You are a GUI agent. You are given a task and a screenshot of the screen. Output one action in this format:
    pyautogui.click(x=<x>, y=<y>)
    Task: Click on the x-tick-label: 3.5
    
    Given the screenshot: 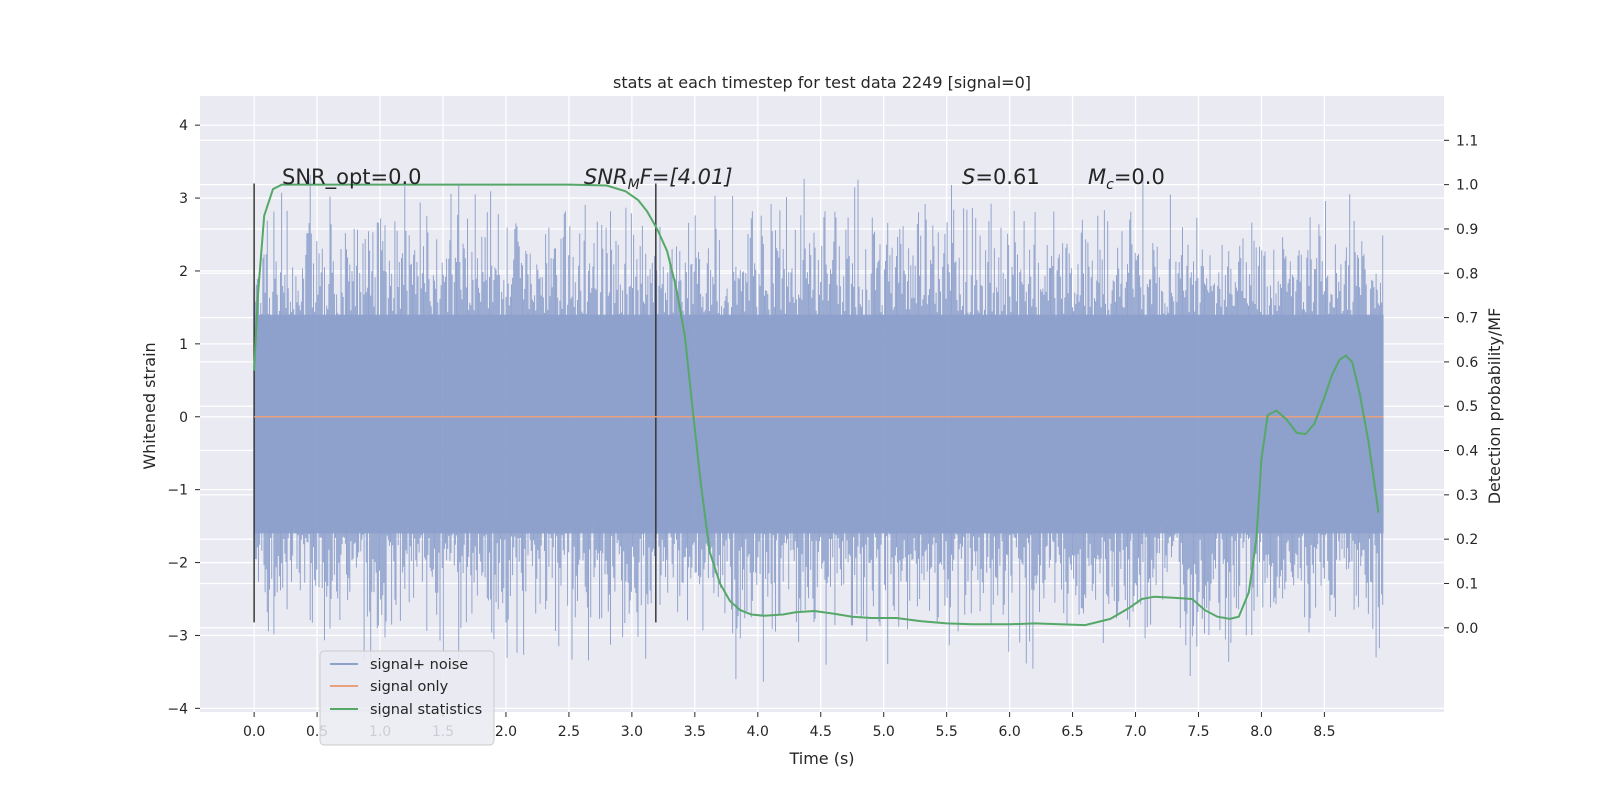 What is the action you would take?
    pyautogui.click(x=695, y=732)
    